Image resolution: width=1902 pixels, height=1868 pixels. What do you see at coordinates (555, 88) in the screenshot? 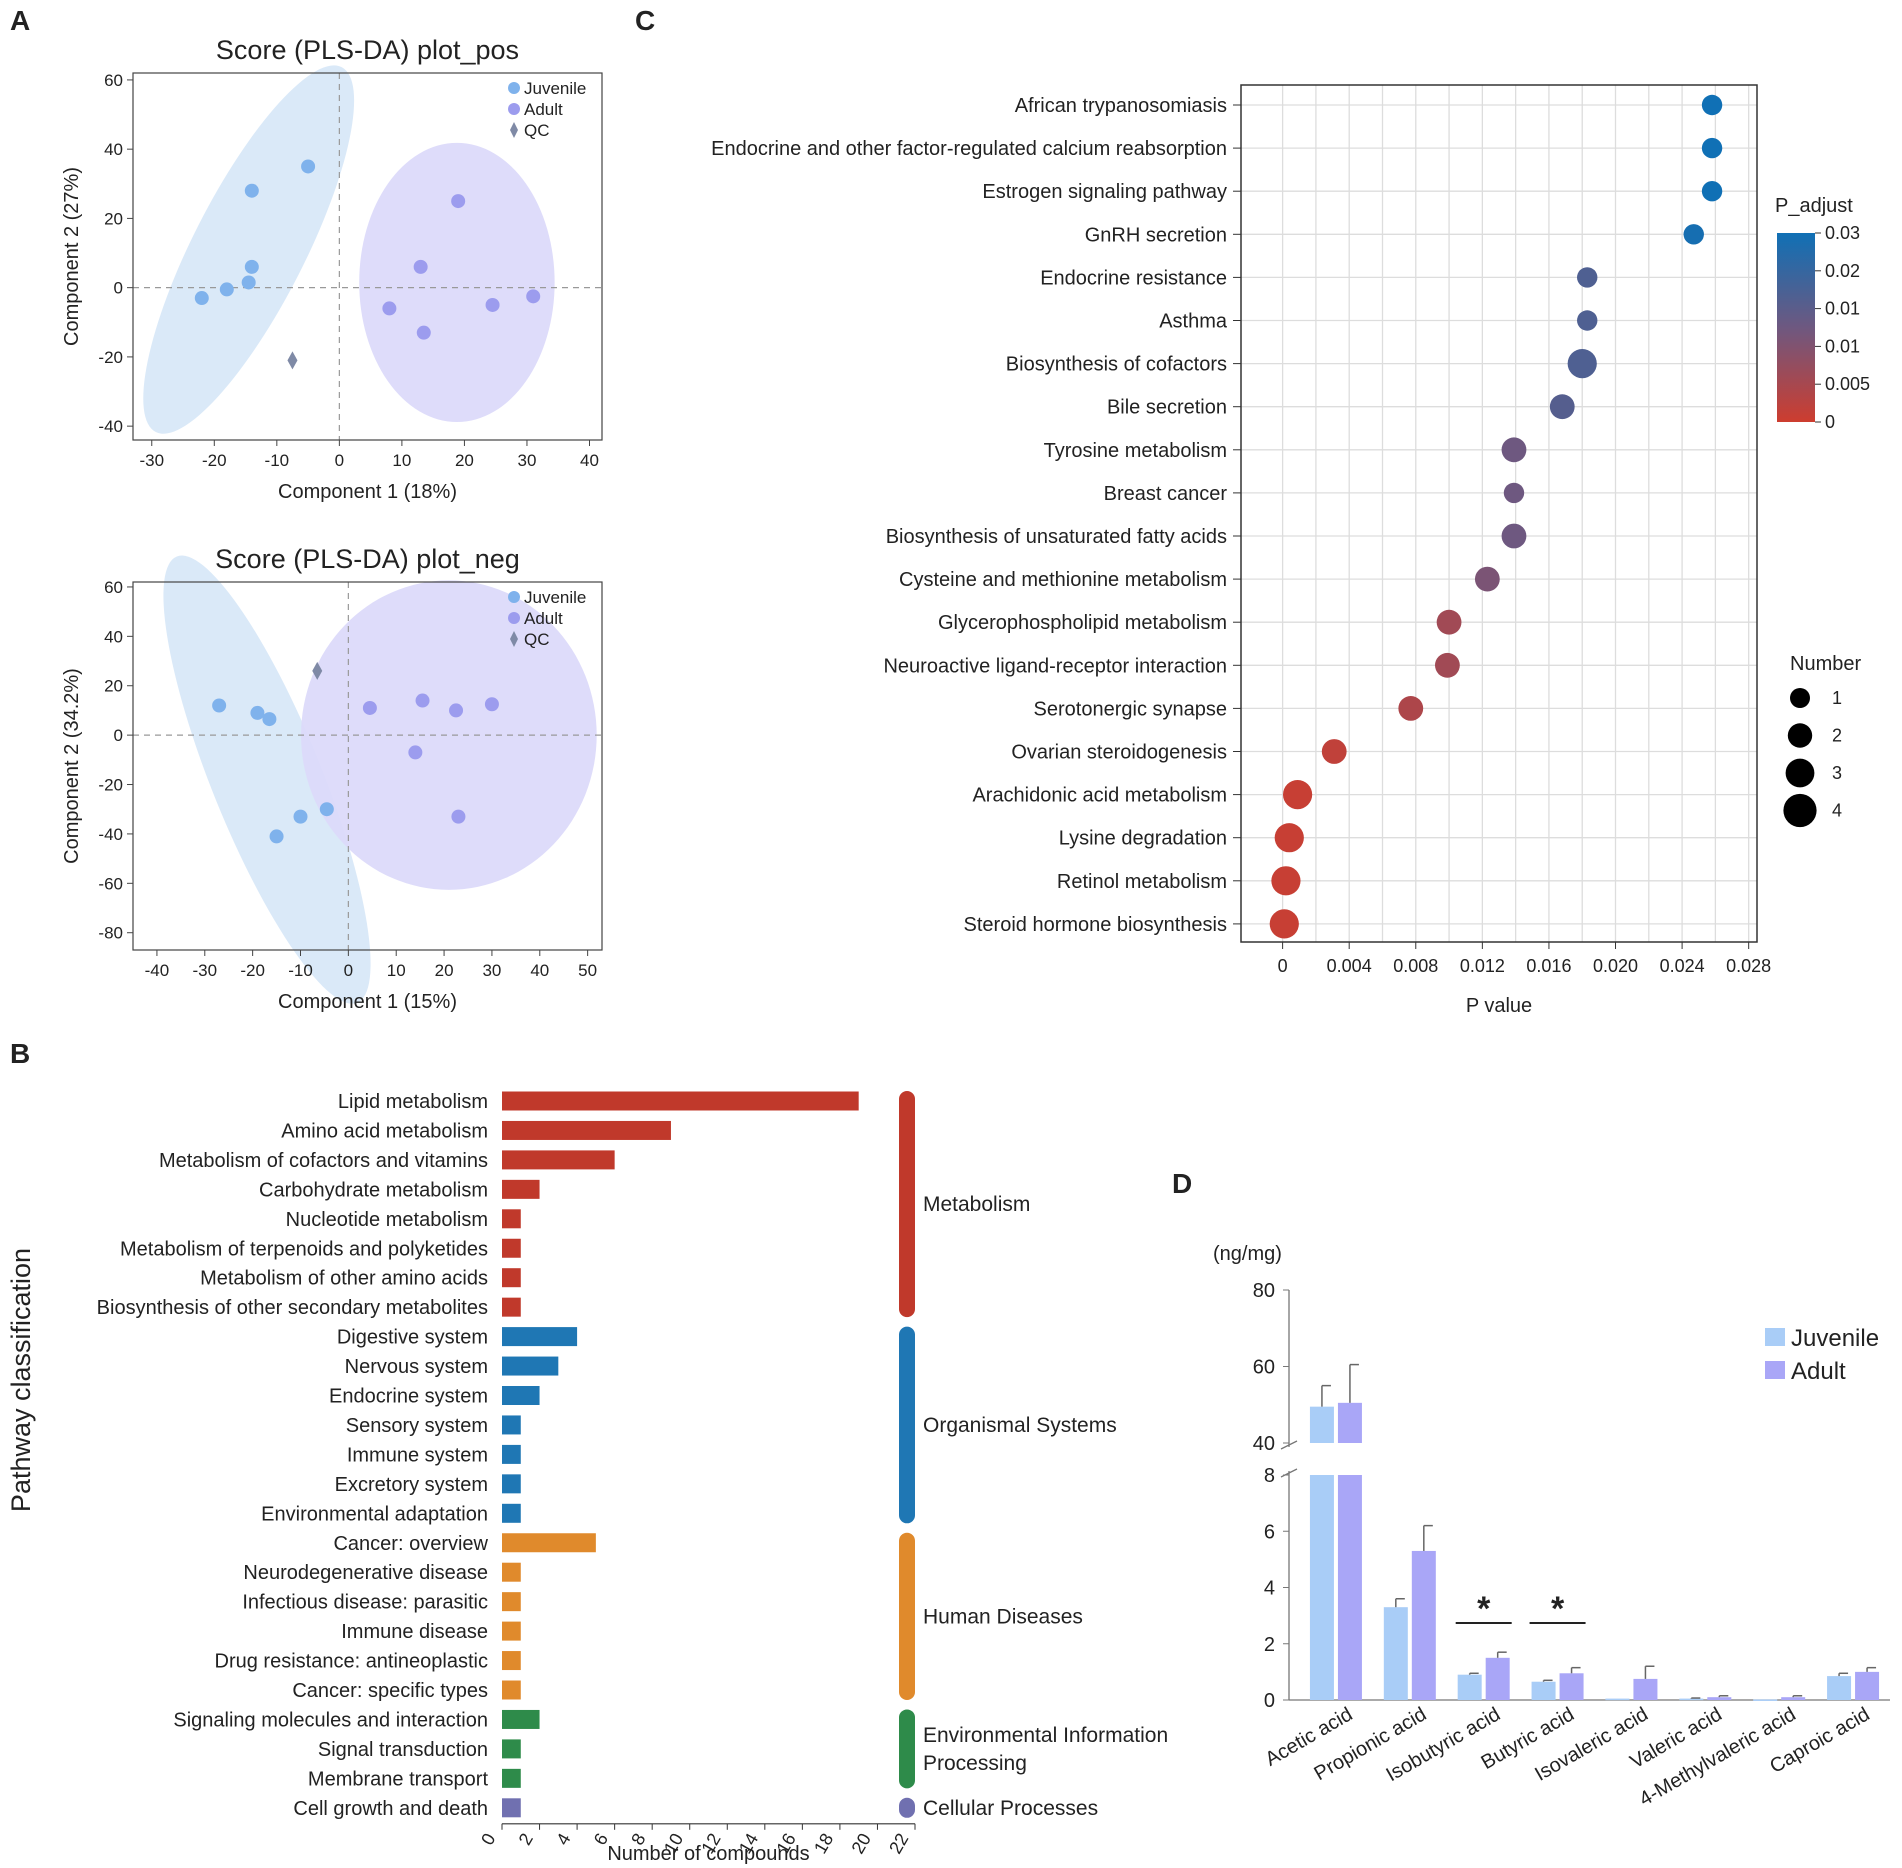
I see `legend-label-juvenile: Juvenile` at bounding box center [555, 88].